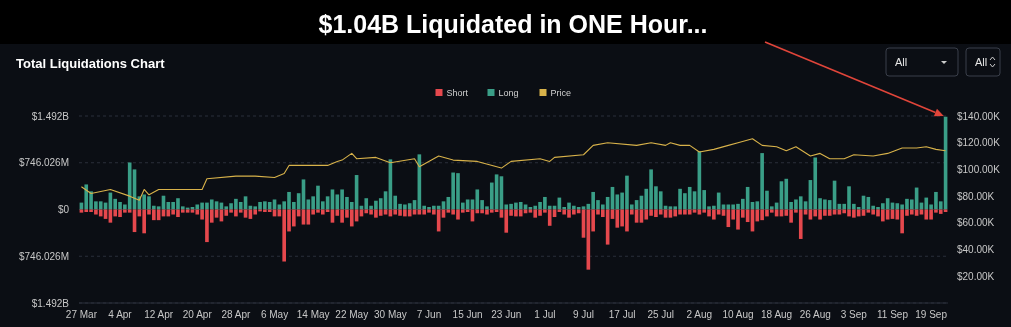 The image size is (1011, 327). What do you see at coordinates (508, 93) in the screenshot?
I see `legend-label: Long` at bounding box center [508, 93].